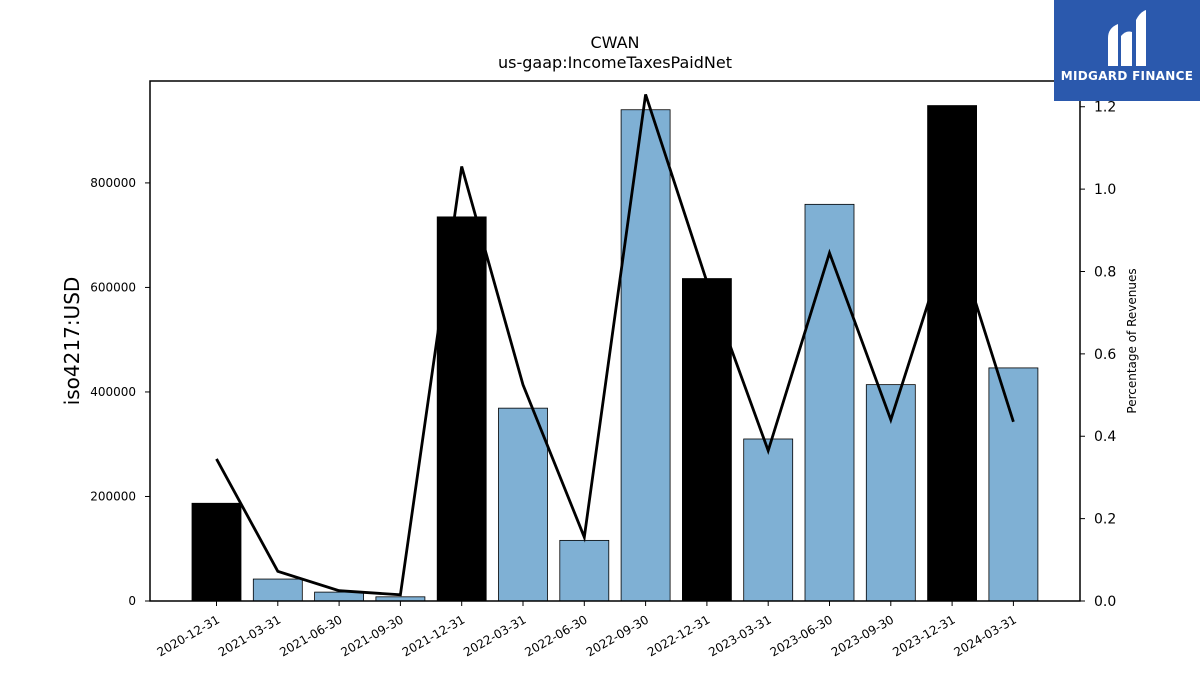 The width and height of the screenshot is (1200, 675). What do you see at coordinates (1105, 272) in the screenshot?
I see `y2-tick-label: 0.8` at bounding box center [1105, 272].